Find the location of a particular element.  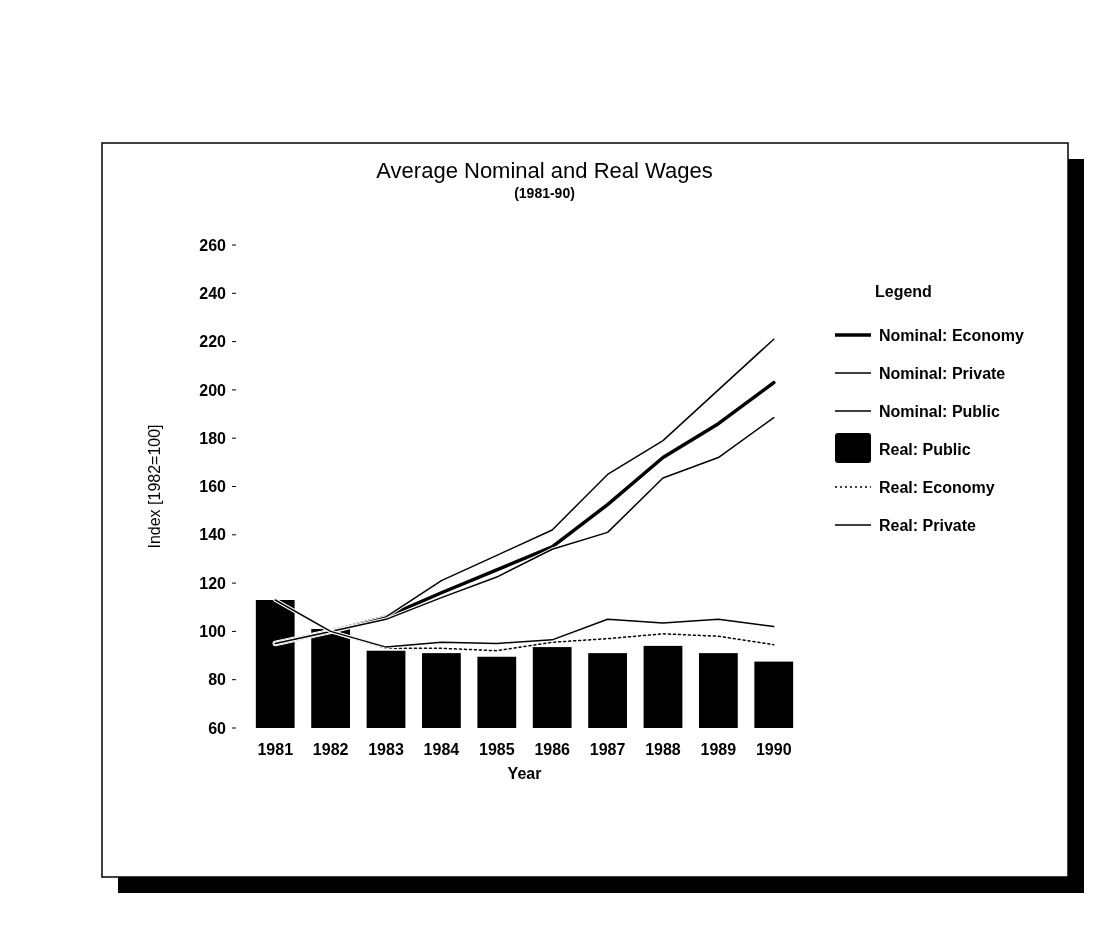

y-tick-label: 140 is located at coordinates (213, 535).